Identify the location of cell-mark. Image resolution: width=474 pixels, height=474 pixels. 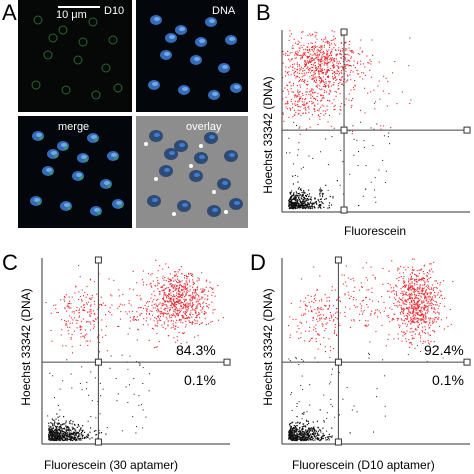
(53, 38).